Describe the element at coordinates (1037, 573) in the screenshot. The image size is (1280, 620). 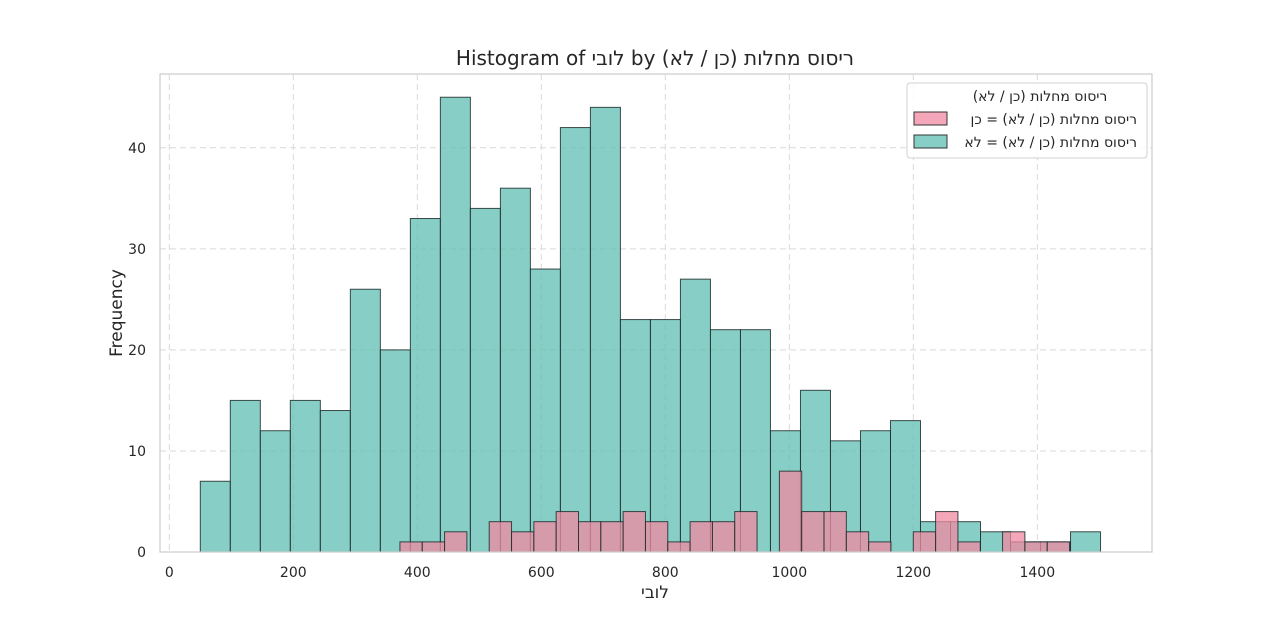
I see `x-tick-label-7: 1400` at that location.